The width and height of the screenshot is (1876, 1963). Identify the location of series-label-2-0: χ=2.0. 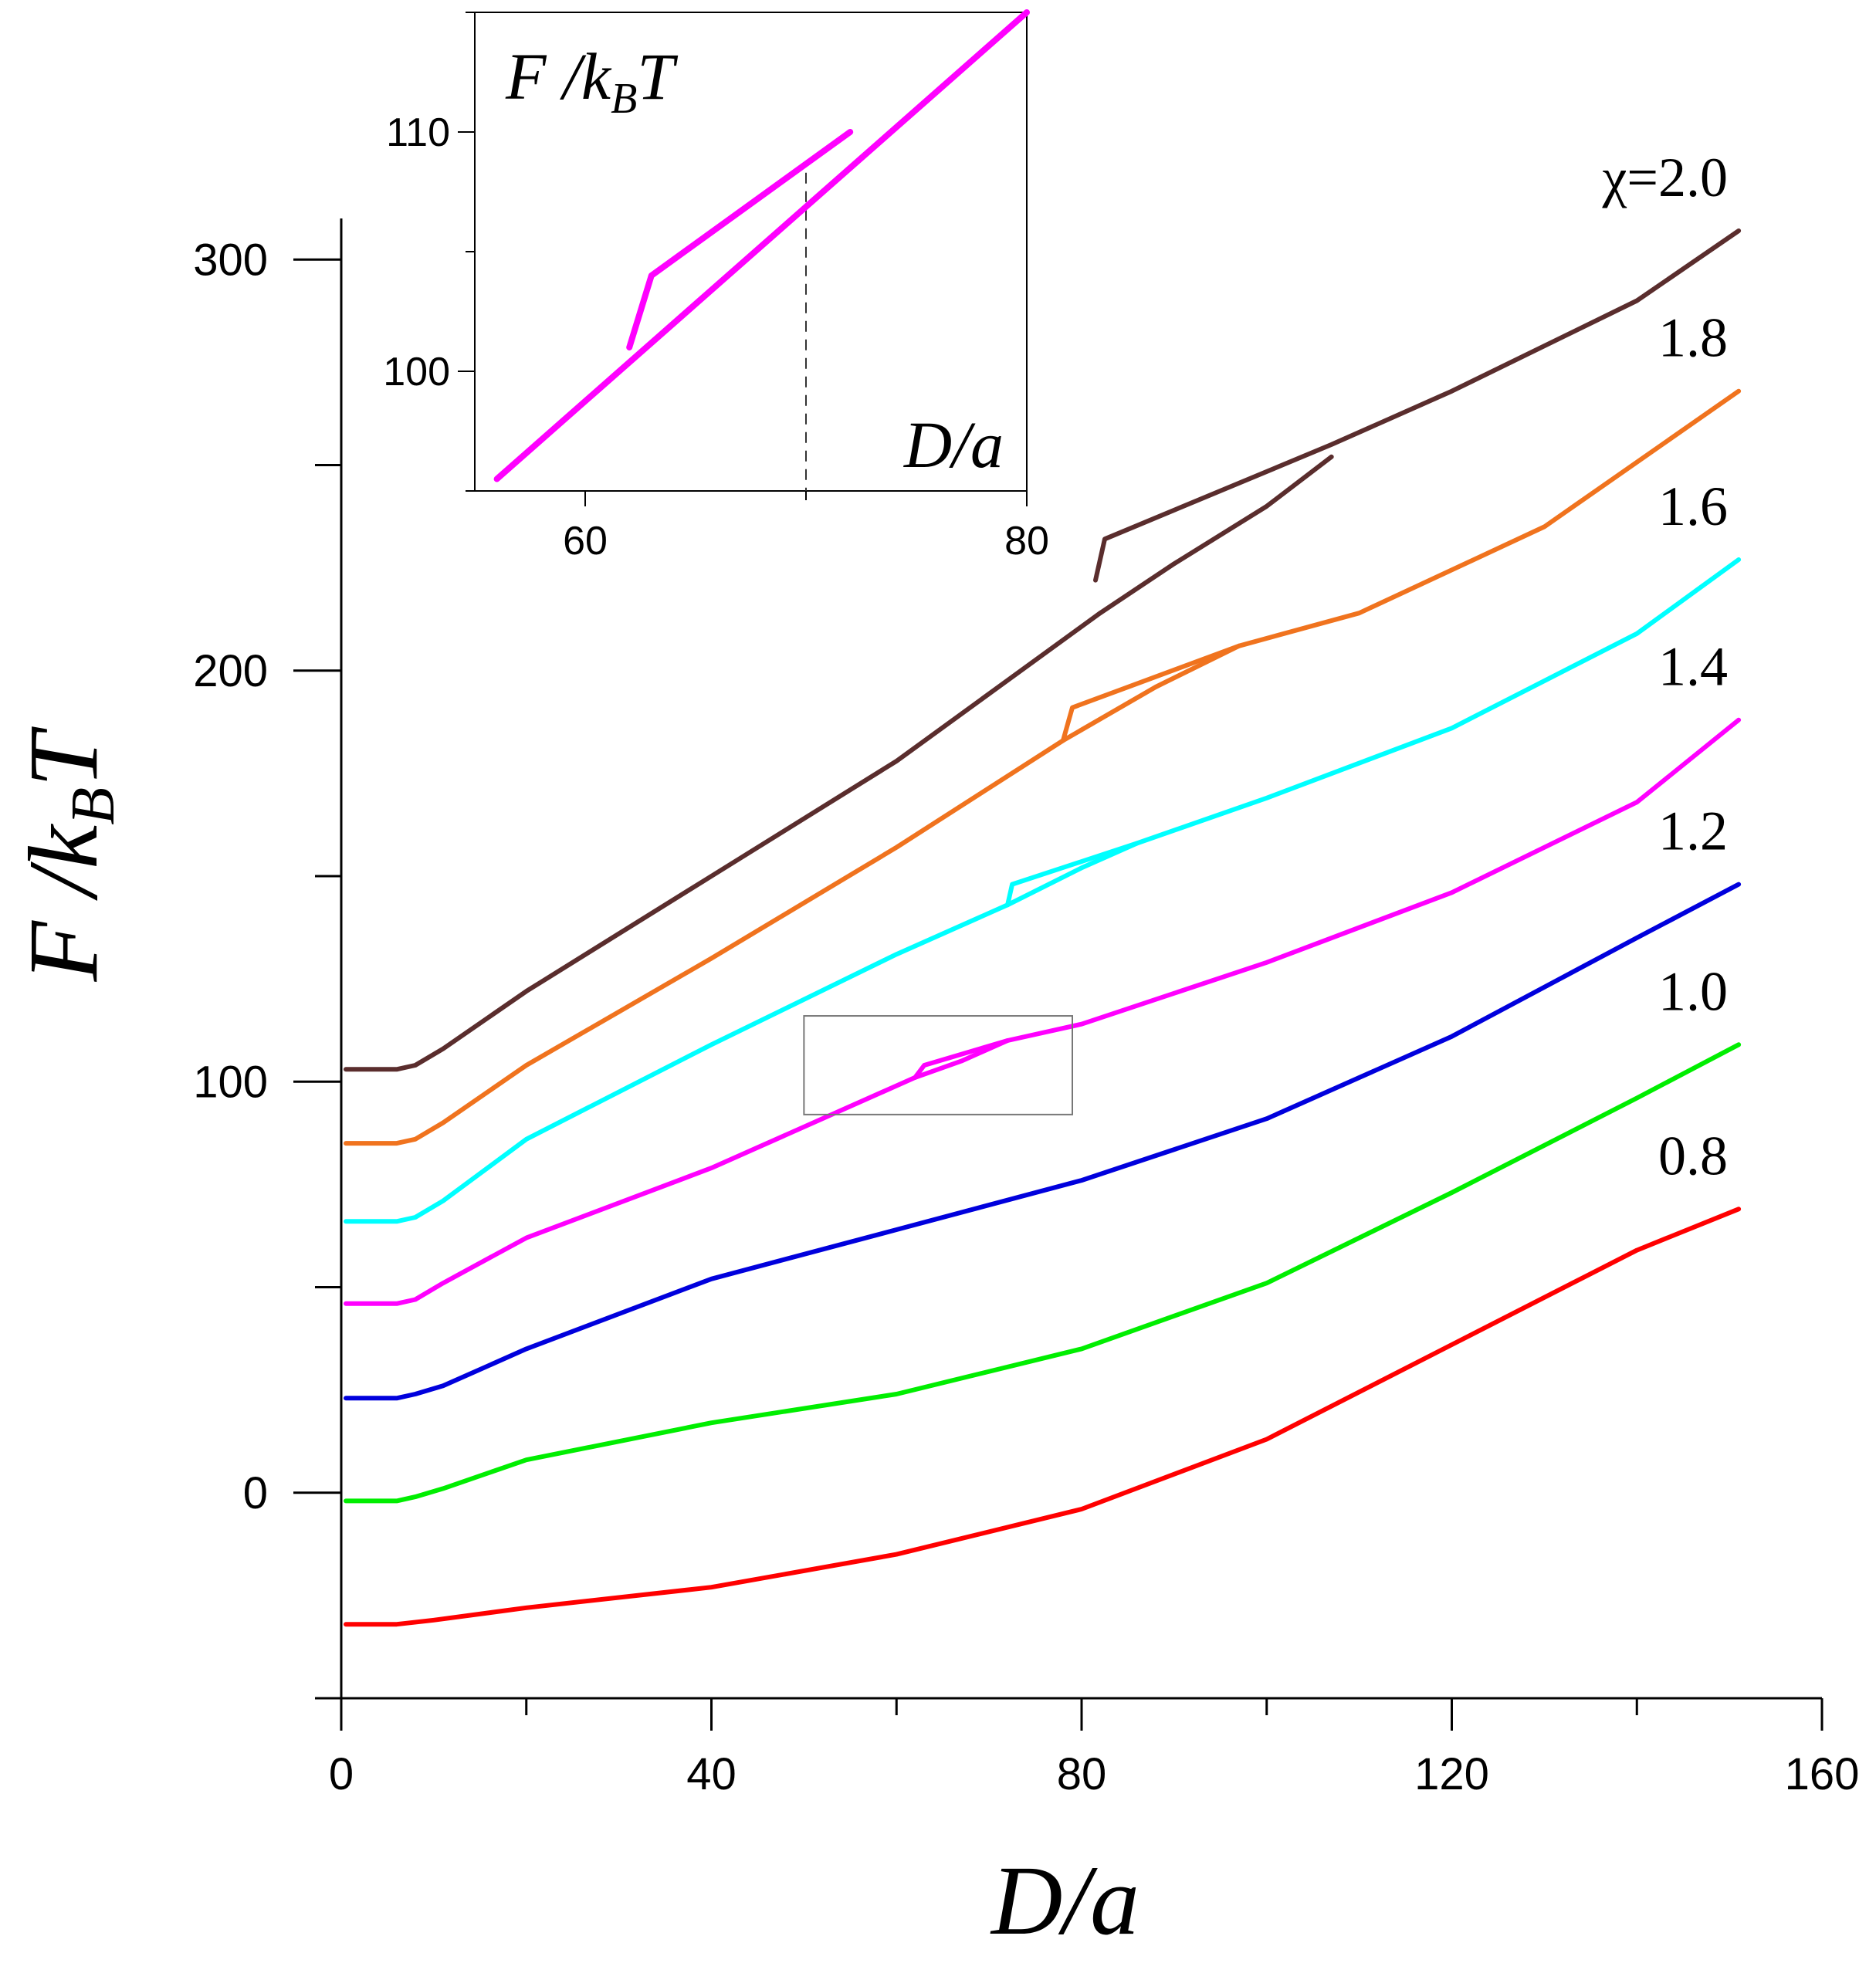
(1664, 177).